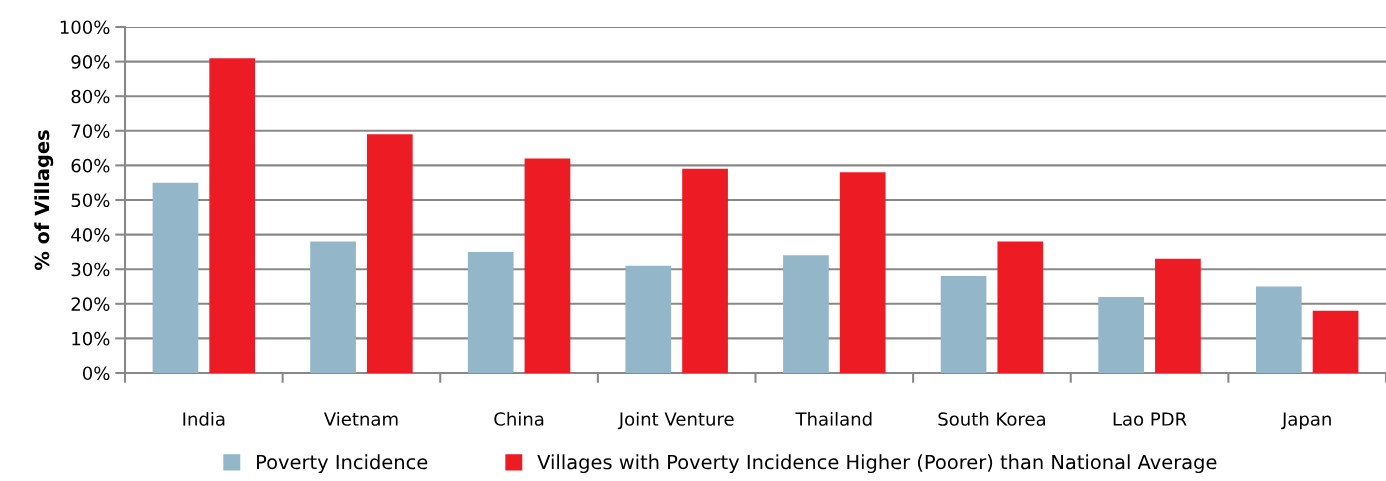 This screenshot has width=1386, height=481. Describe the element at coordinates (90, 269) in the screenshot. I see `y-tick-label: 30%` at that location.